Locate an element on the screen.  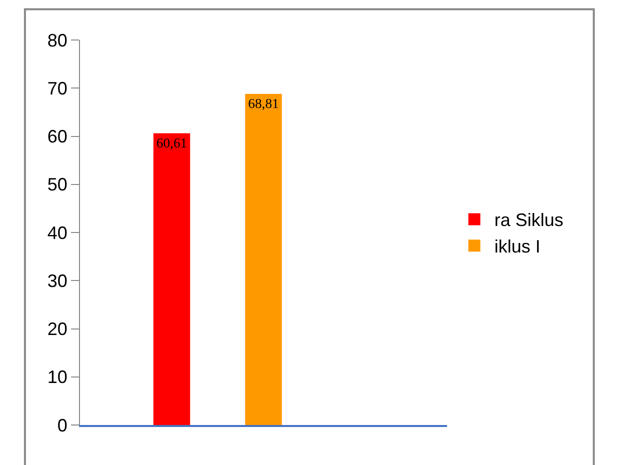
y-tick-label: 60 is located at coordinates (57, 136).